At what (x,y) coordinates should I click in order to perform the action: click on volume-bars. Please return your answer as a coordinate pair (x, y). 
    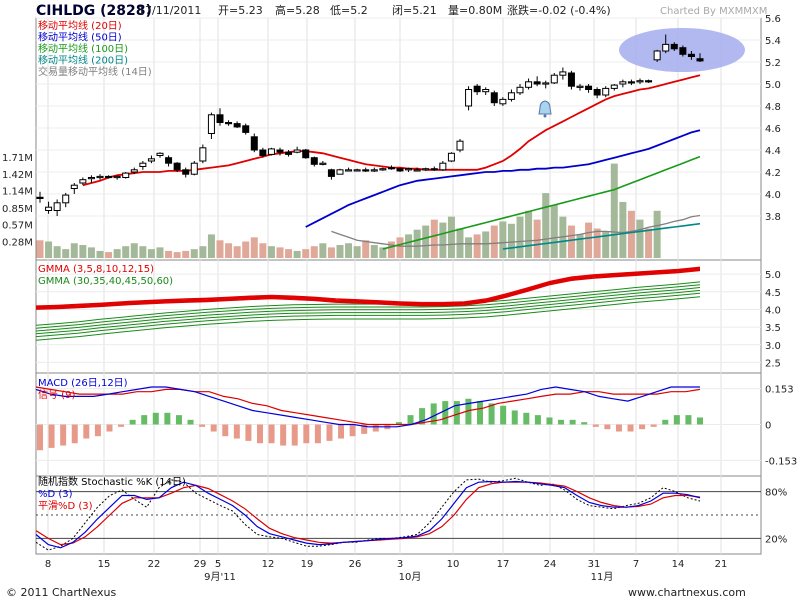
    Looking at the image, I should click on (348, 210).